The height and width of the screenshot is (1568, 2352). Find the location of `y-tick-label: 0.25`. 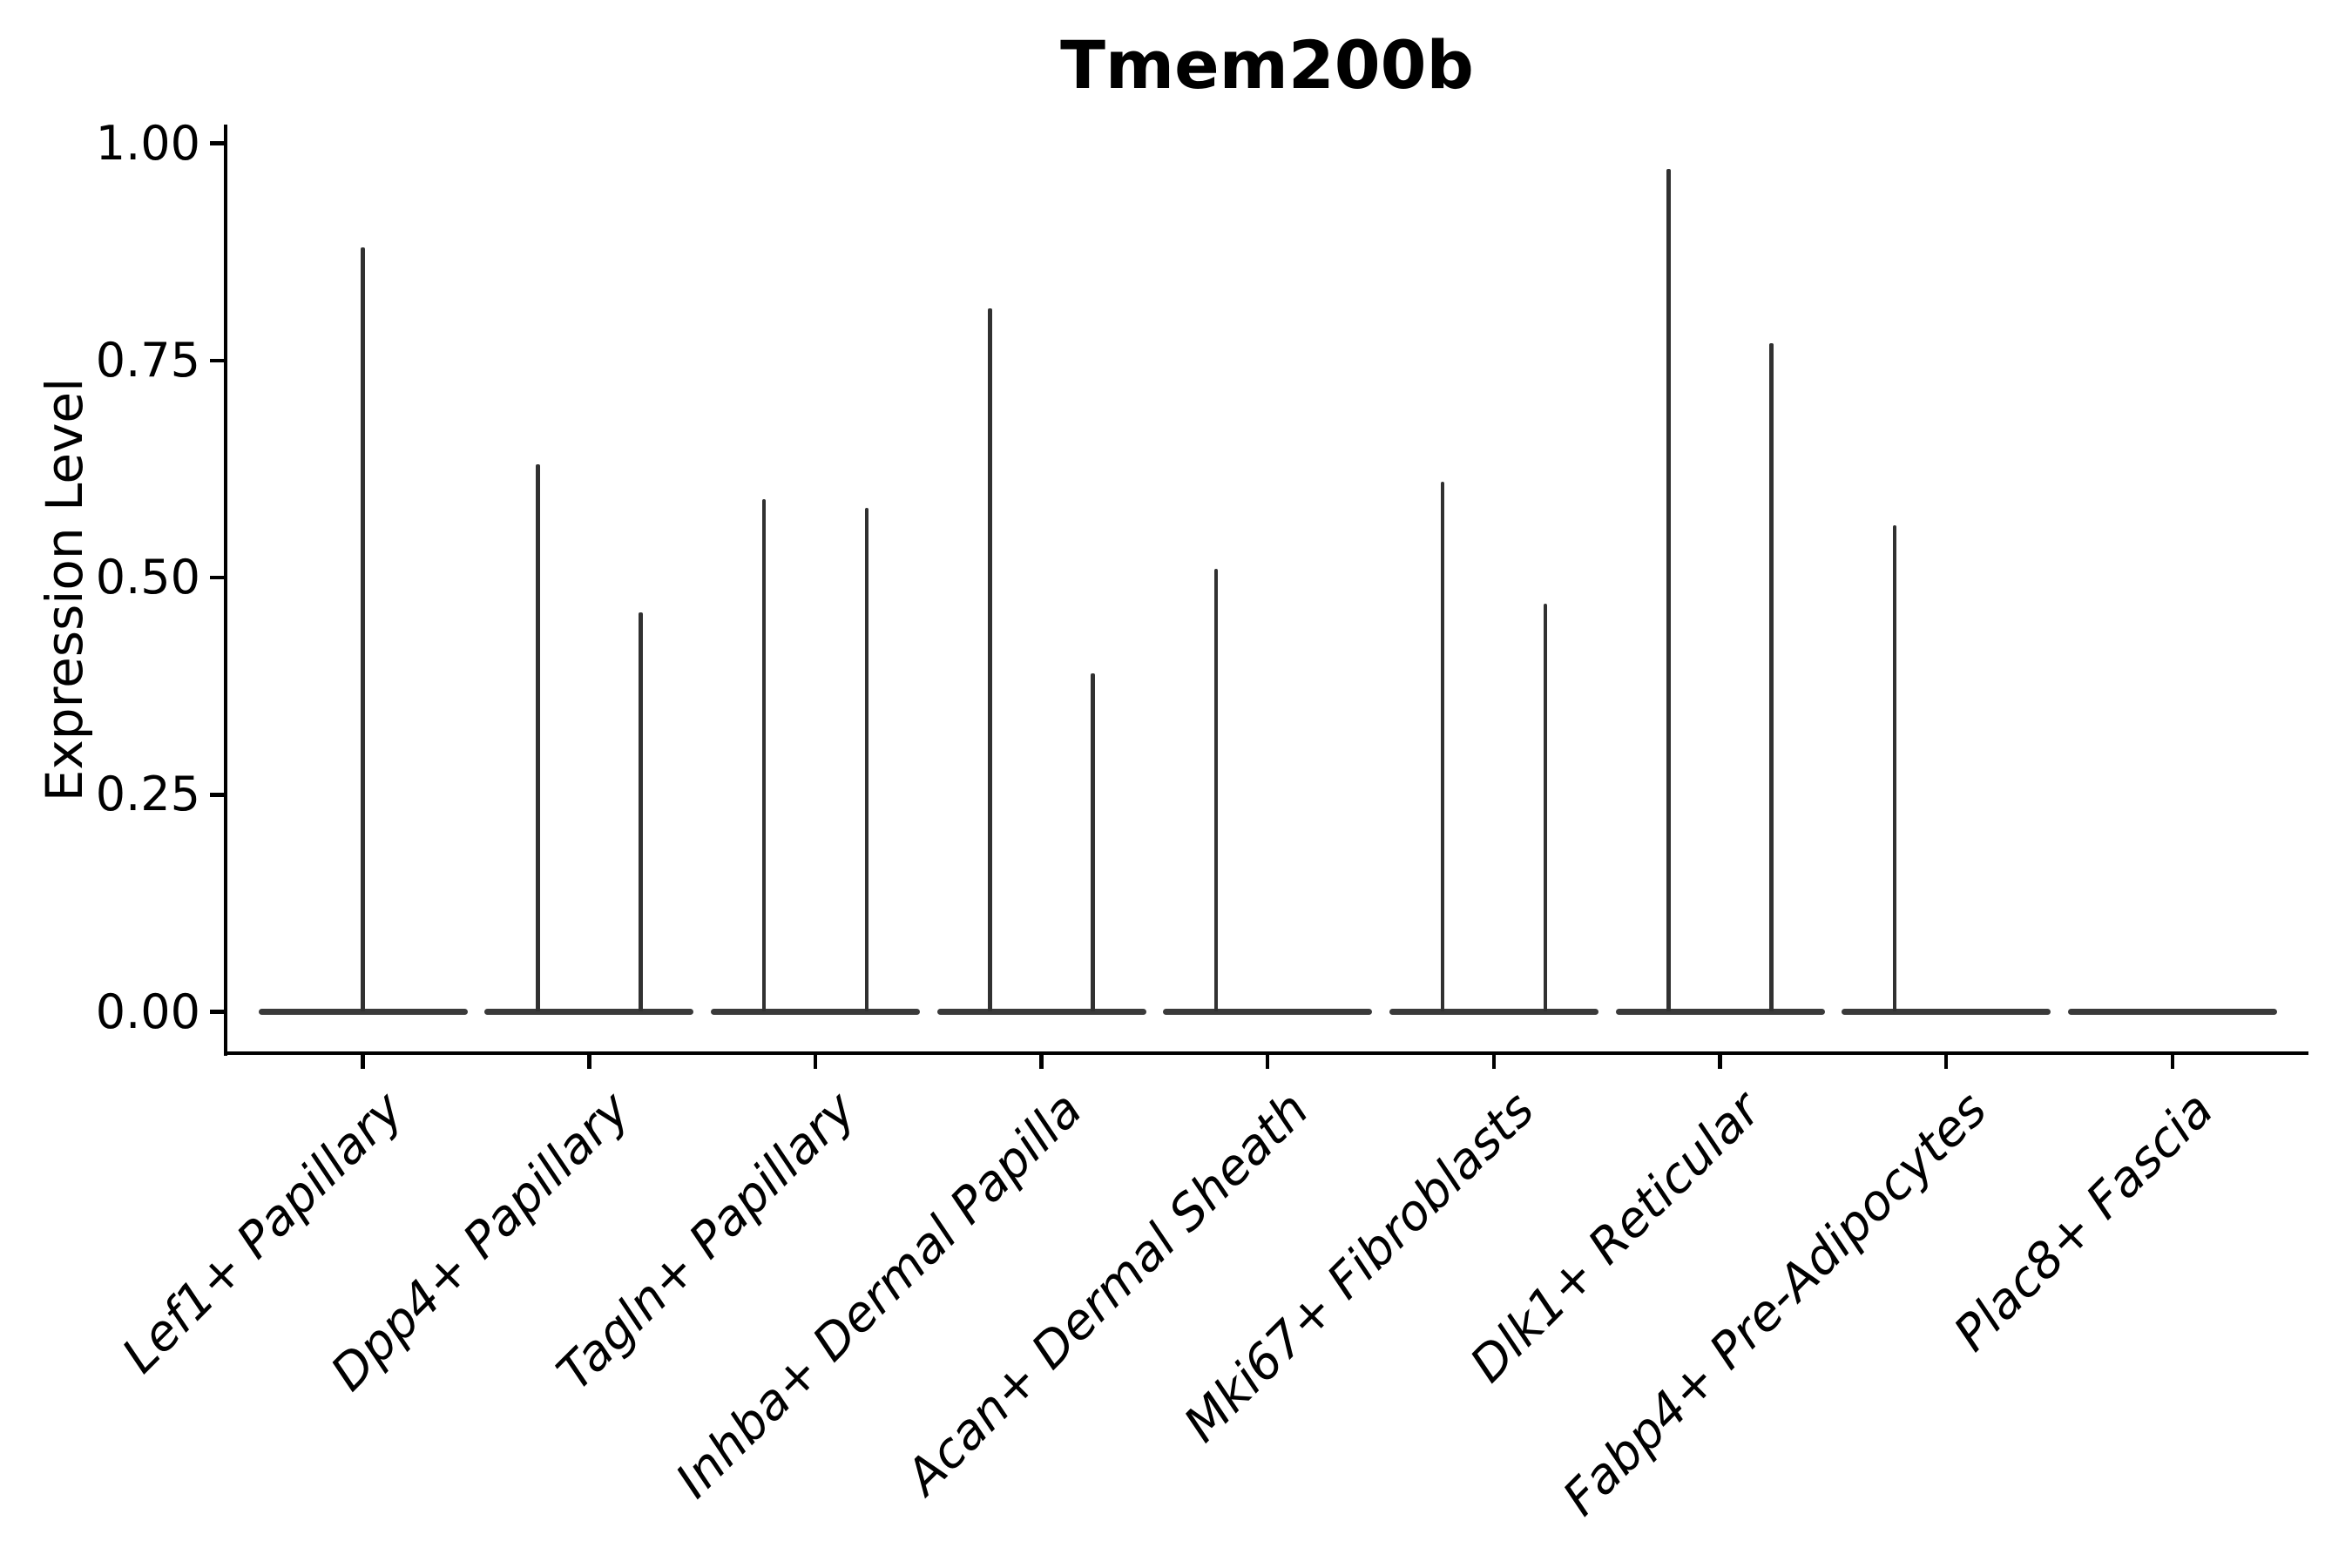

y-tick-label: 0.25 is located at coordinates (147, 795).